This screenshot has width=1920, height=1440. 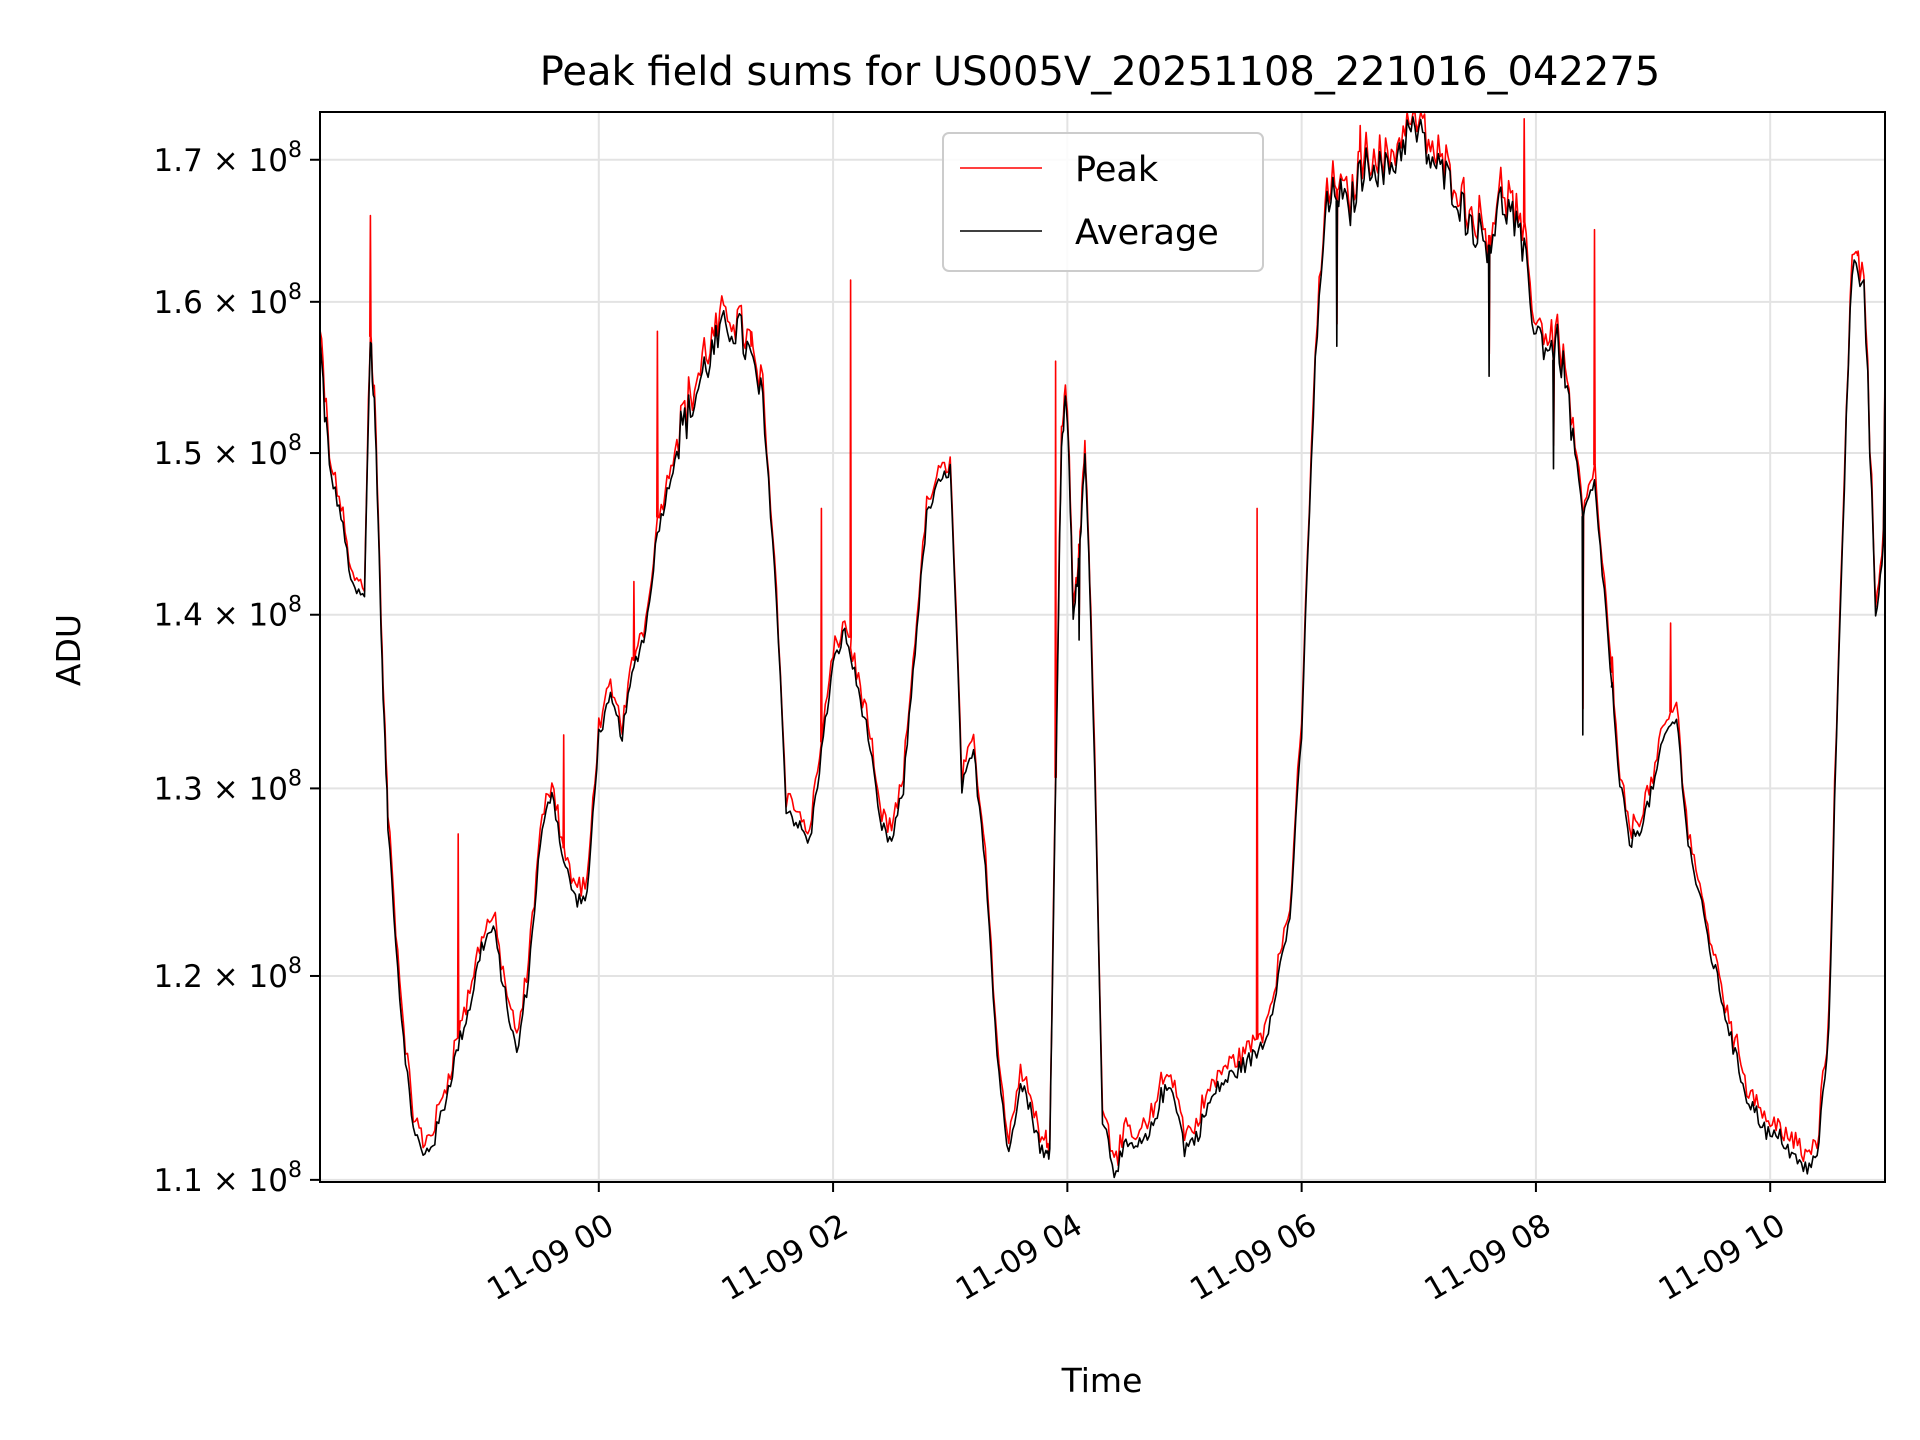 I want to click on legend: Peak Average, so click(x=1103, y=202).